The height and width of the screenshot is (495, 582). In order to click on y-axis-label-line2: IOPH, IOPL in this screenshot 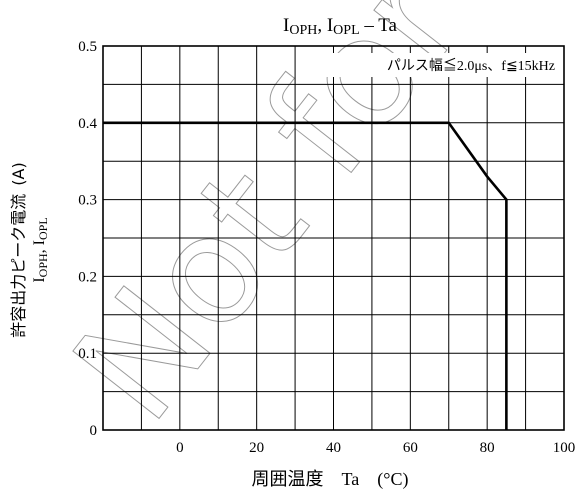, I will do `click(40, 249)`.